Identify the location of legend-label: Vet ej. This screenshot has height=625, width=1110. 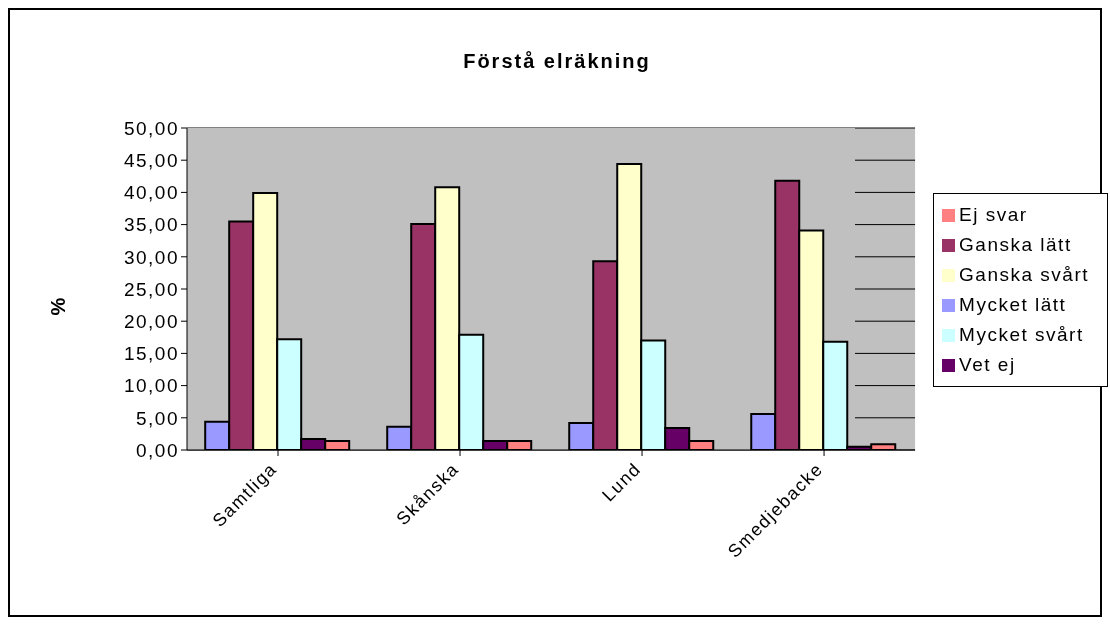
(987, 364).